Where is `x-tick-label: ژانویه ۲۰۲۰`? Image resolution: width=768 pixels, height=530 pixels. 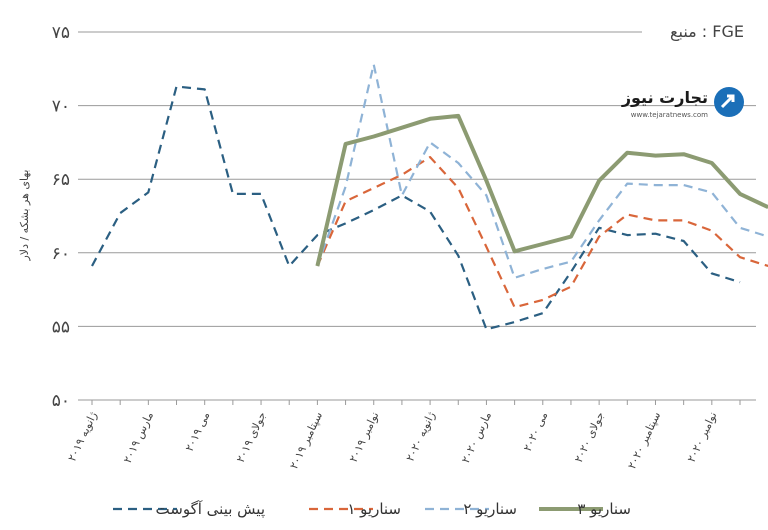
x-tick-label: ژانویه ۲۰۲۰ is located at coordinates (421, 437).